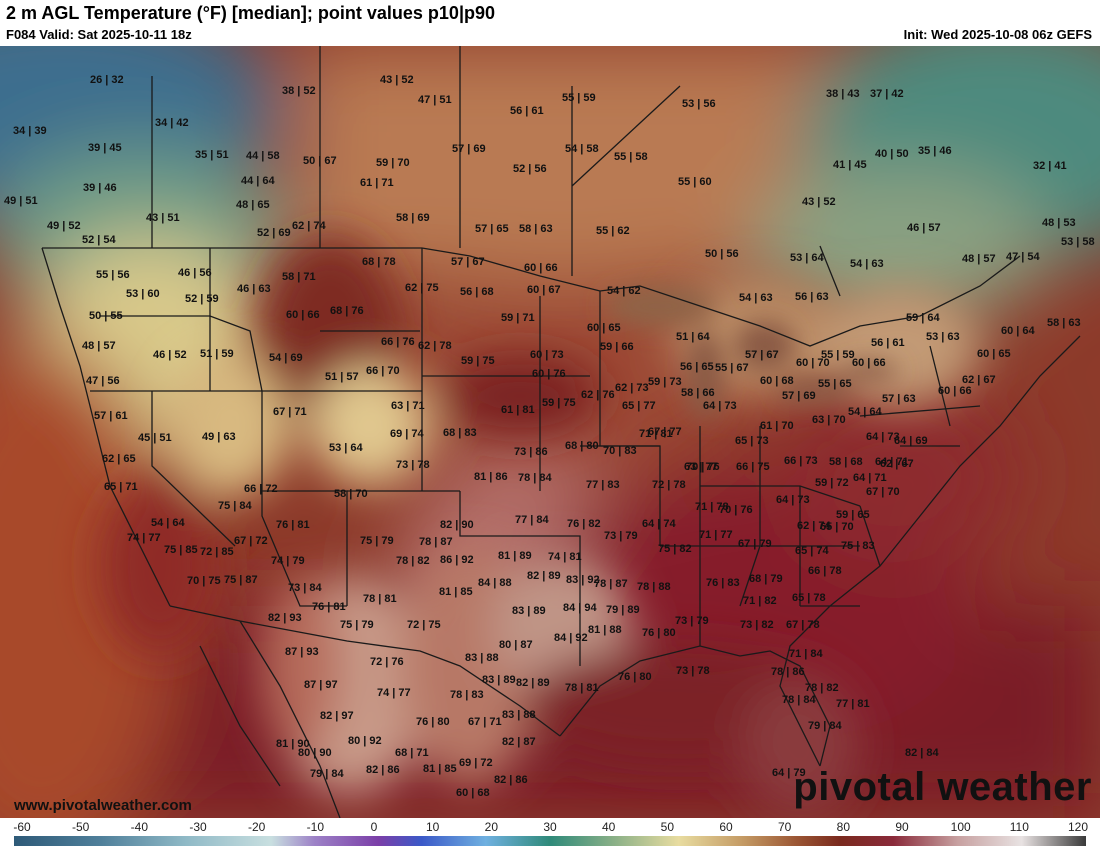 The image size is (1100, 850). I want to click on point-value-label: 57 | 67, so click(762, 355).